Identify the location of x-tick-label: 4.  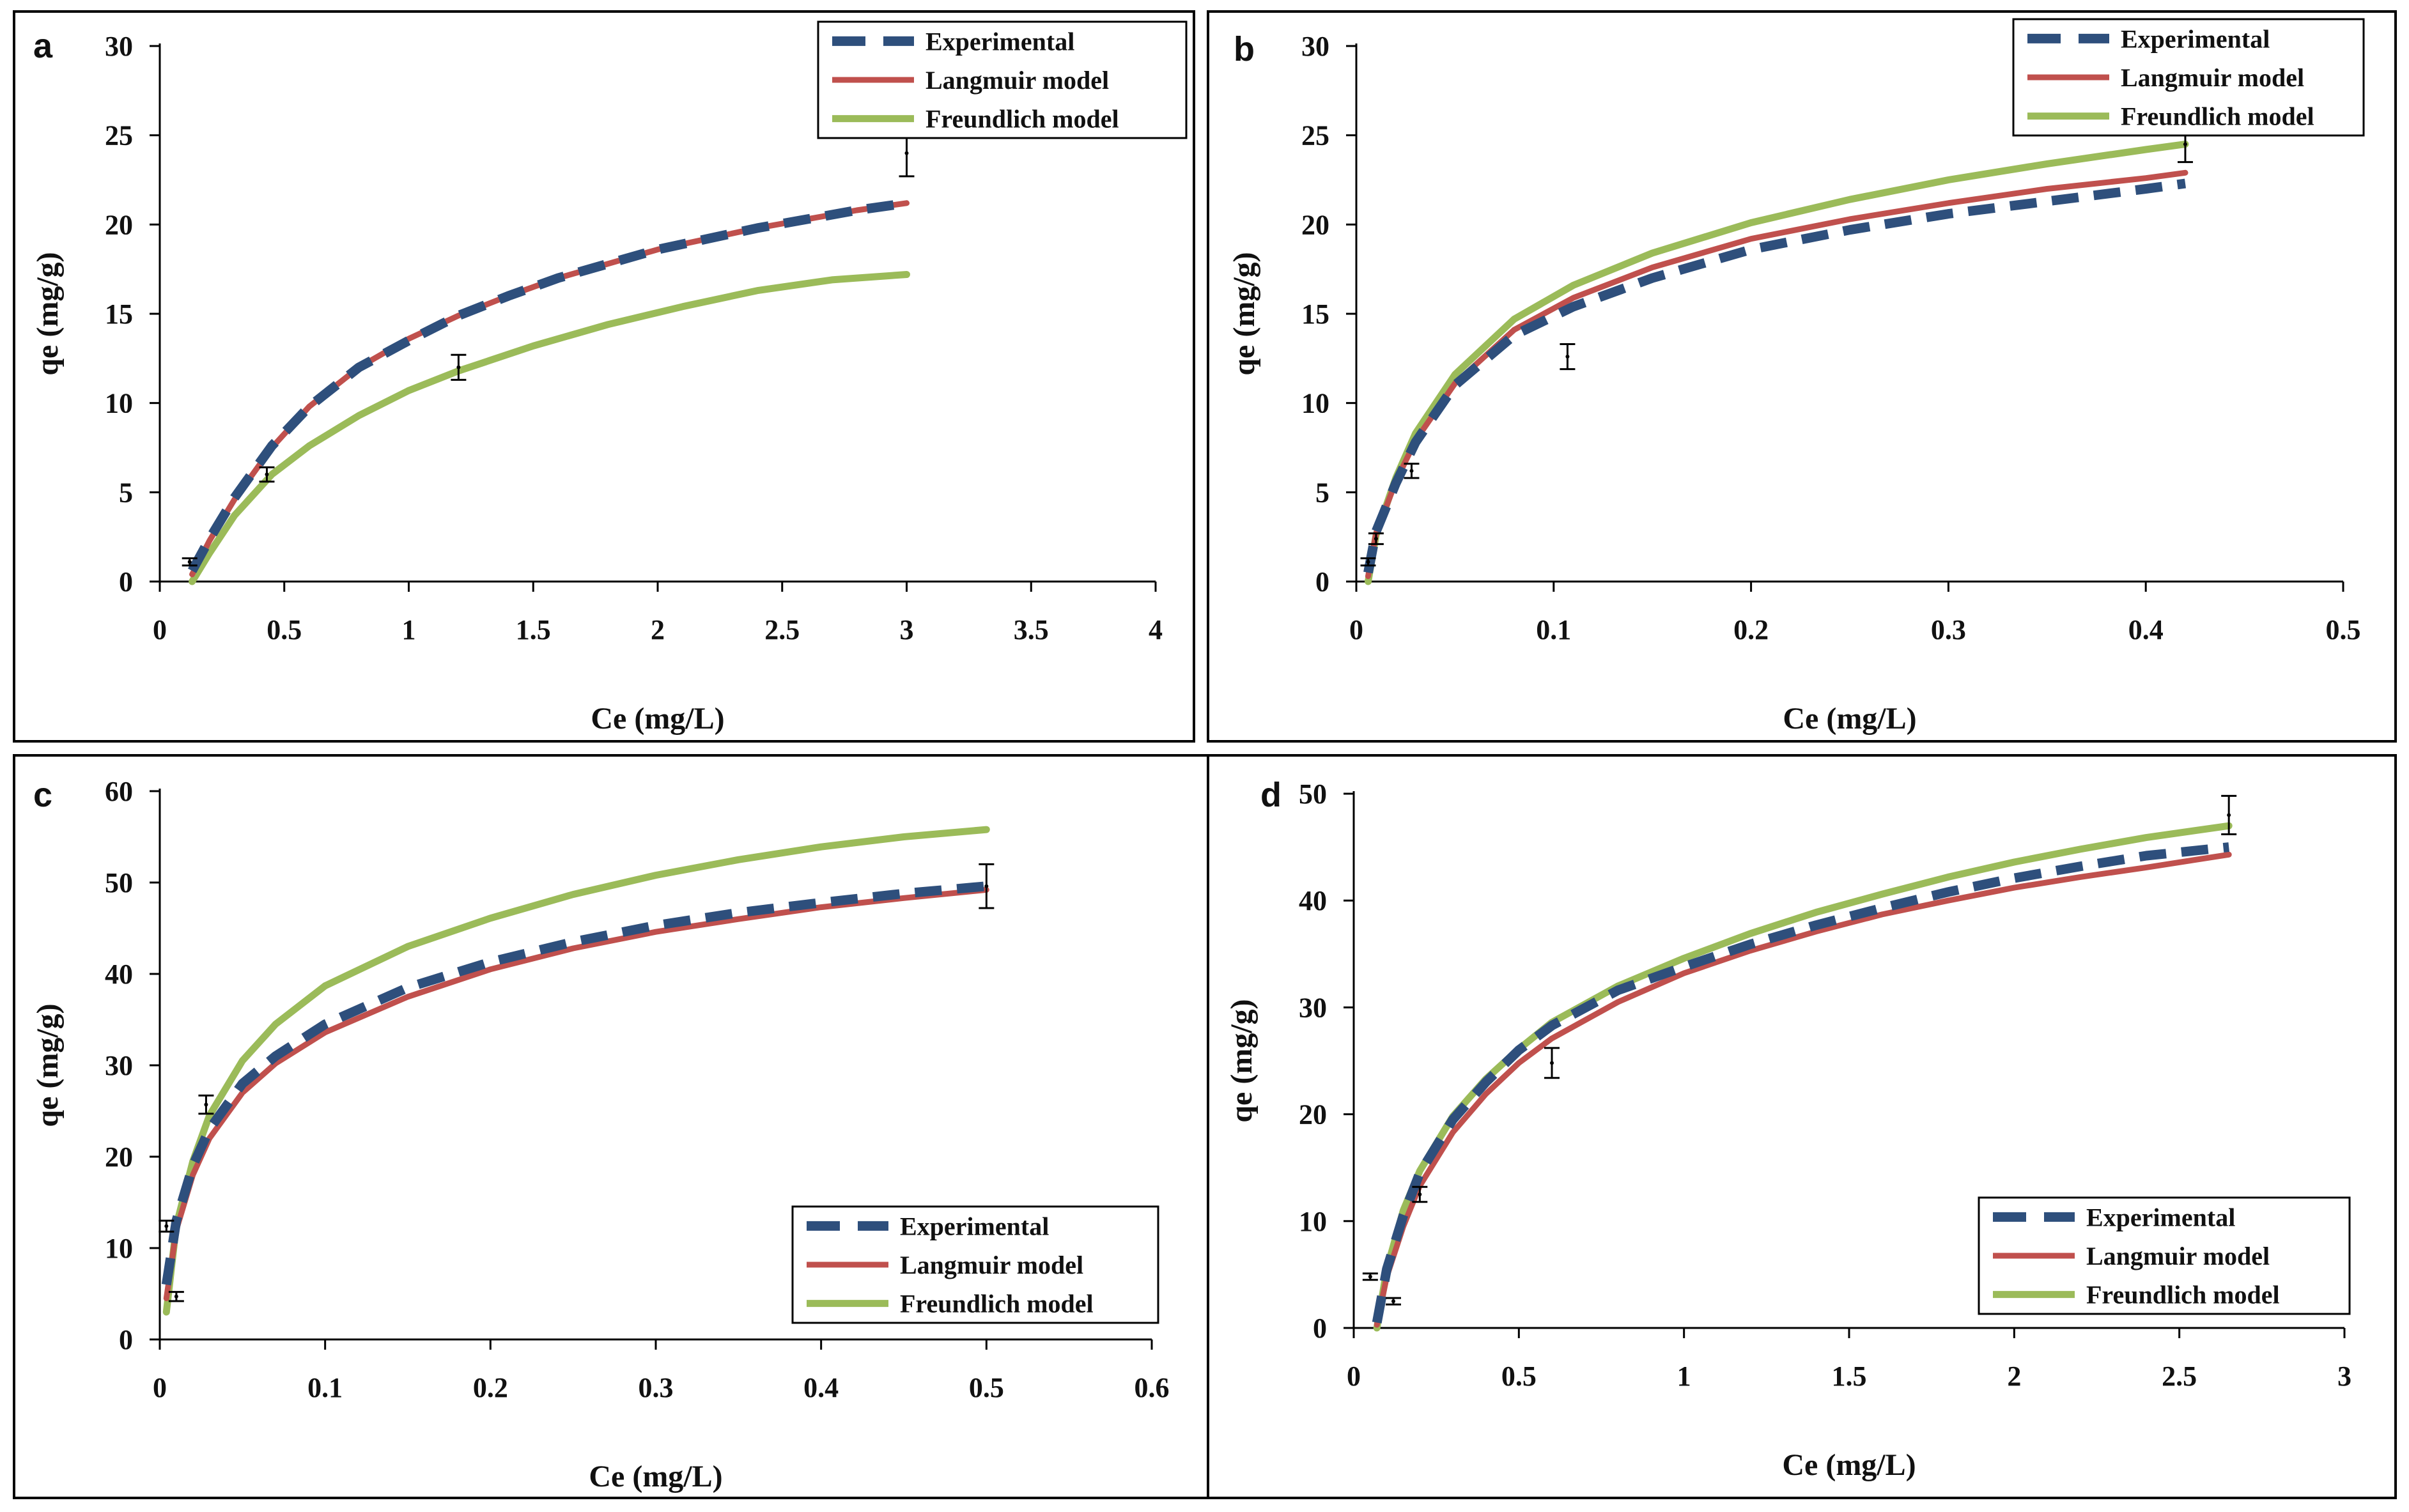
(1156, 630).